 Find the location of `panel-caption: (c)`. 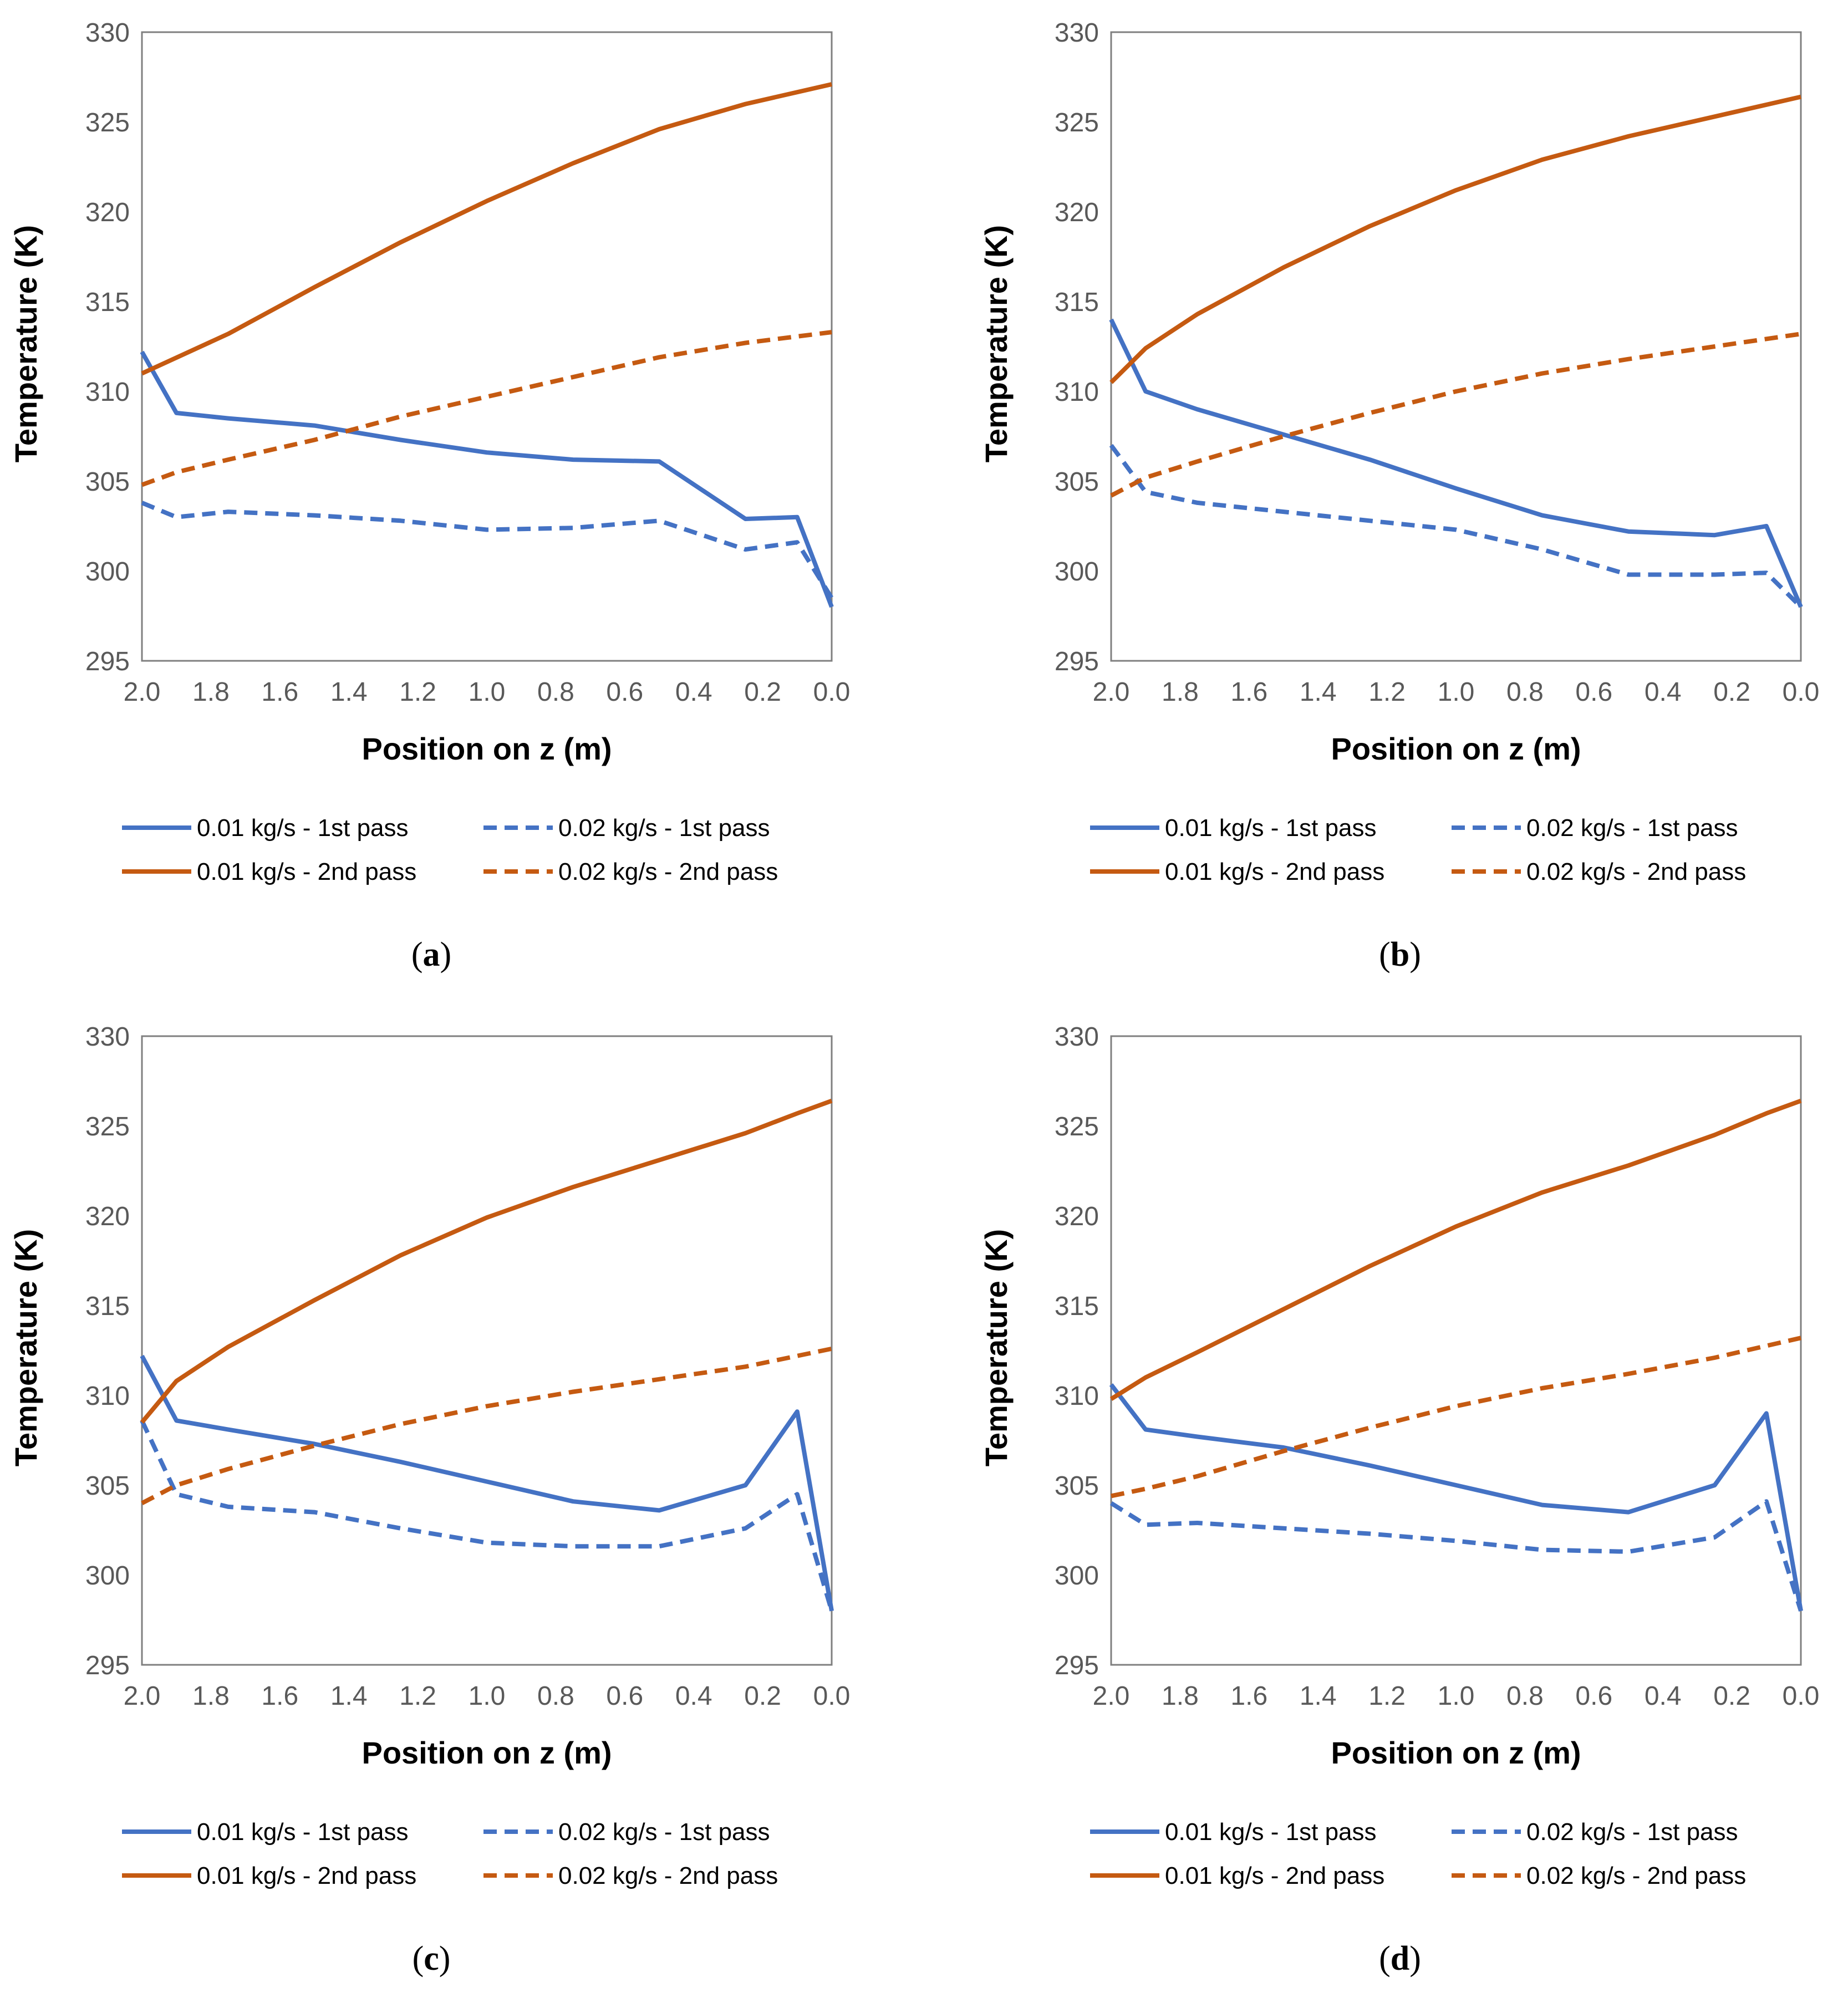

panel-caption: (c) is located at coordinates (432, 1959).